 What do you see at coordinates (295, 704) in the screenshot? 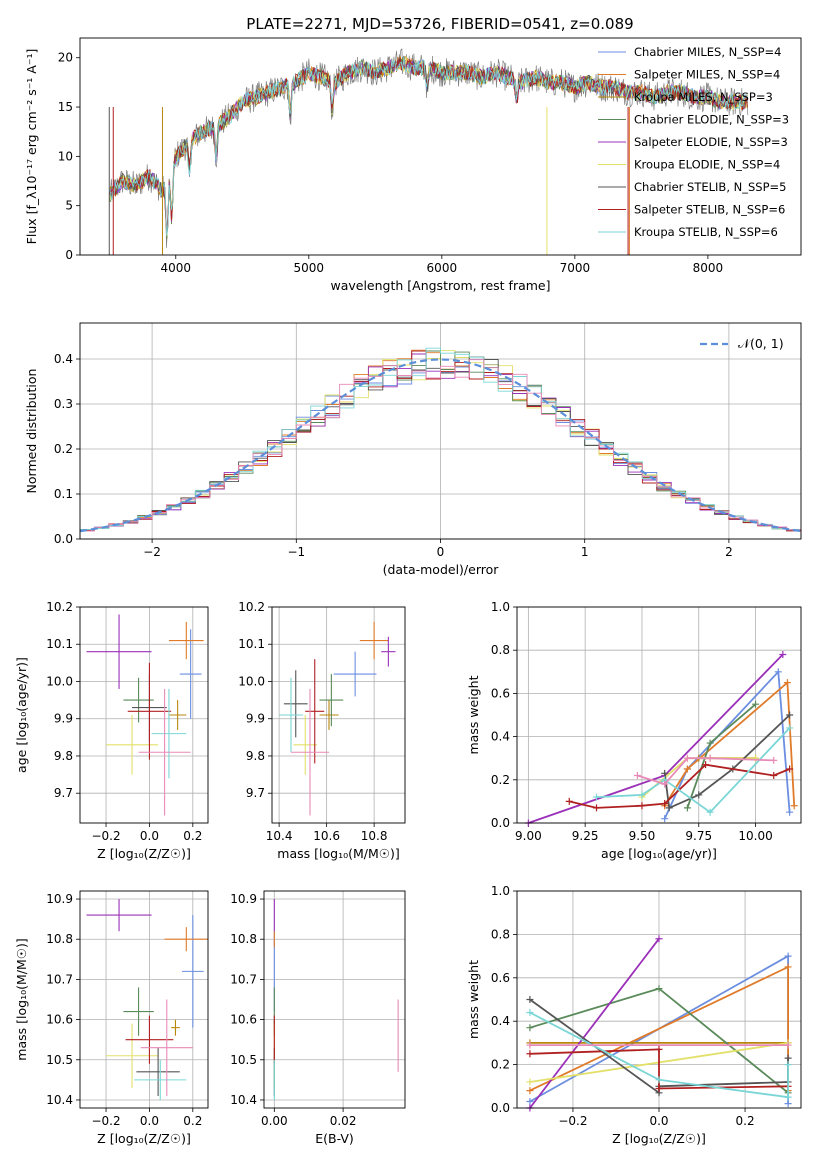
I see `errorbar-chabrier-stelib` at bounding box center [295, 704].